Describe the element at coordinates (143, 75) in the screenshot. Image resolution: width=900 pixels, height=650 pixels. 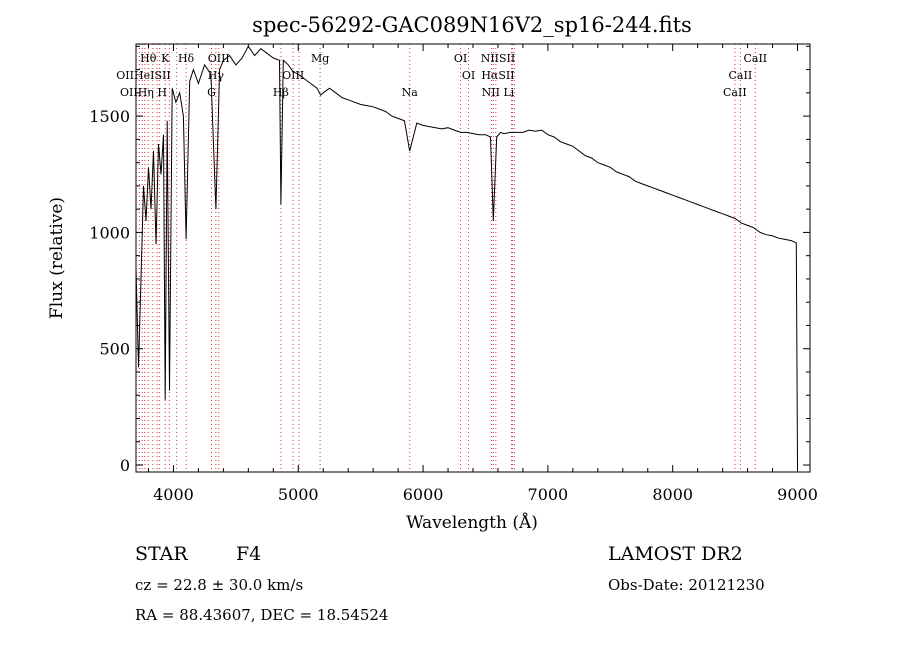
I see `line-marker-label: OIIHeISII` at that location.